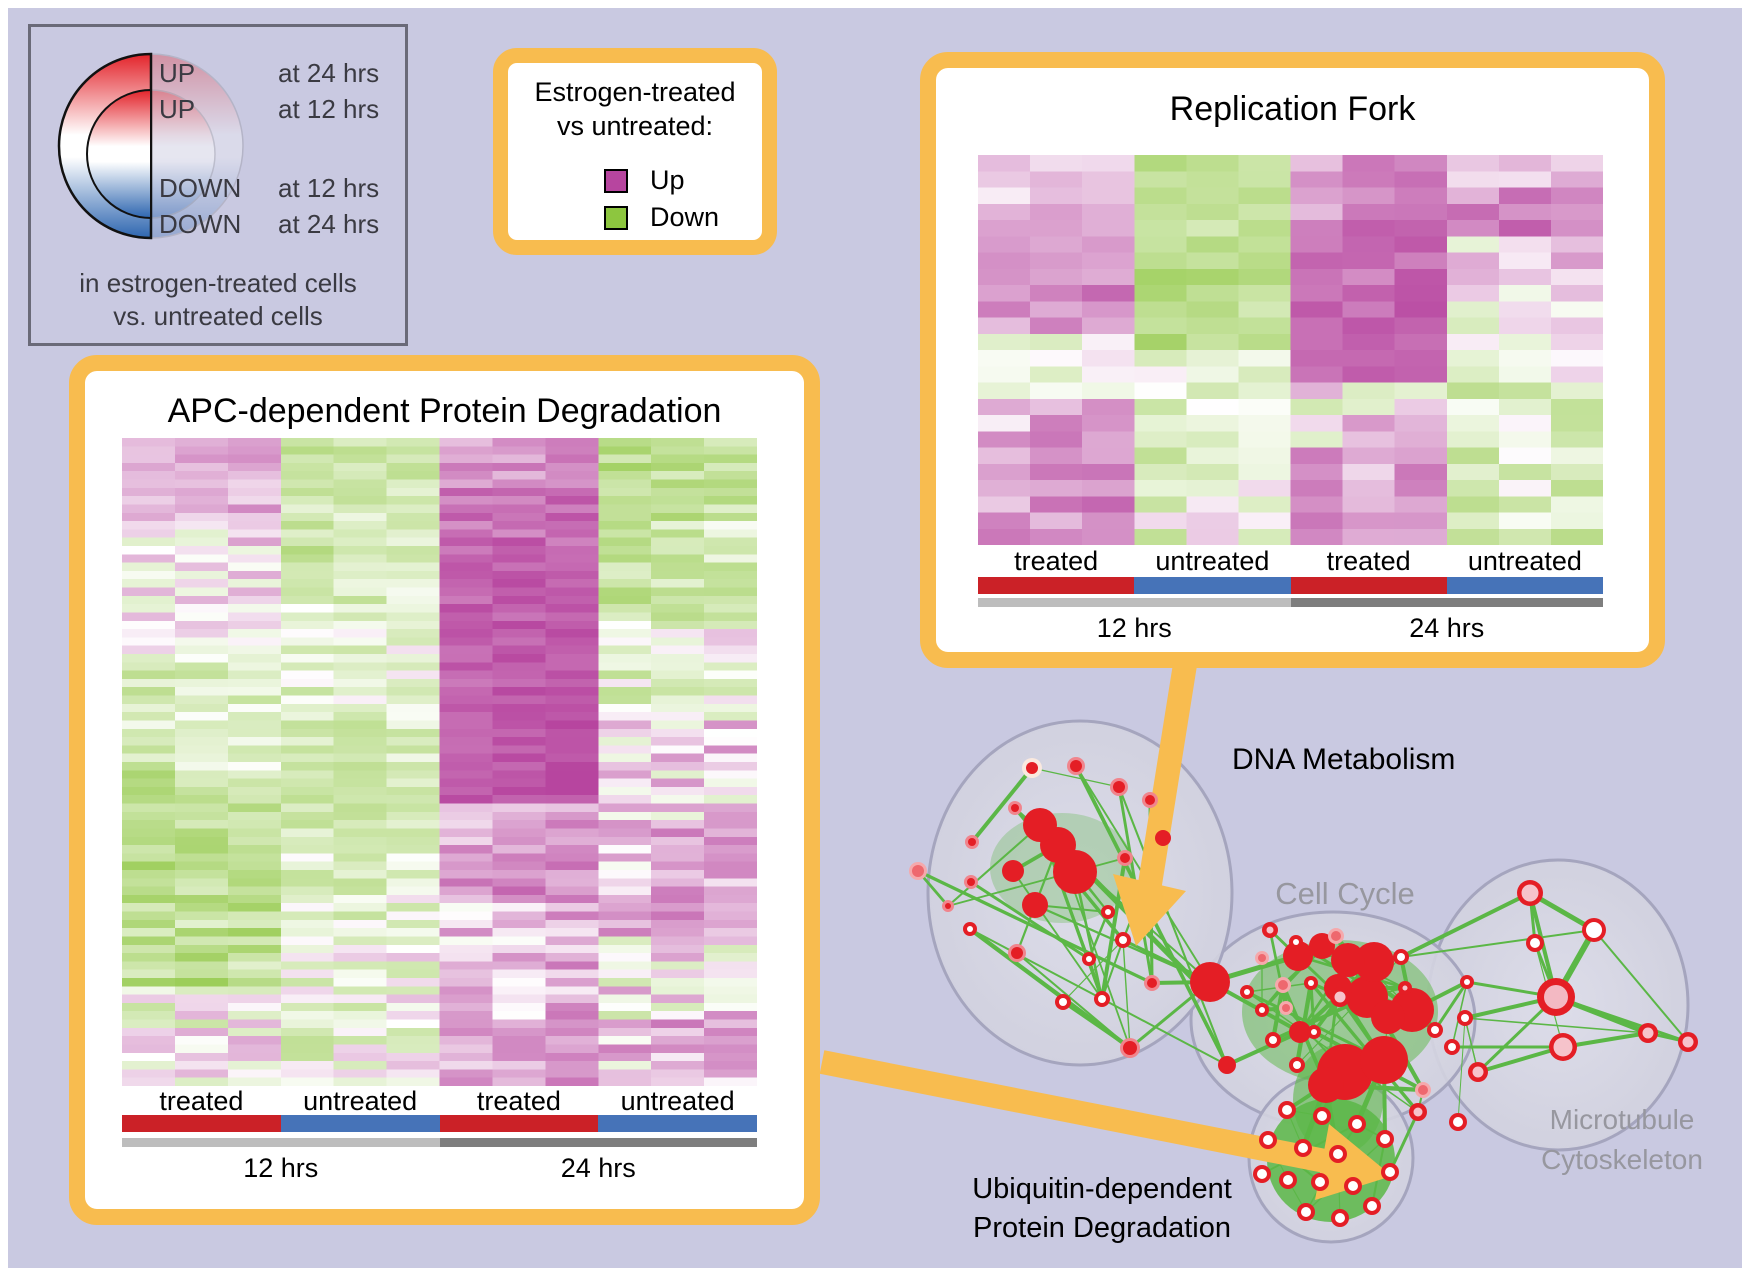 The image size is (1750, 1279). I want to click on legend-item-down: Down, so click(661, 217).